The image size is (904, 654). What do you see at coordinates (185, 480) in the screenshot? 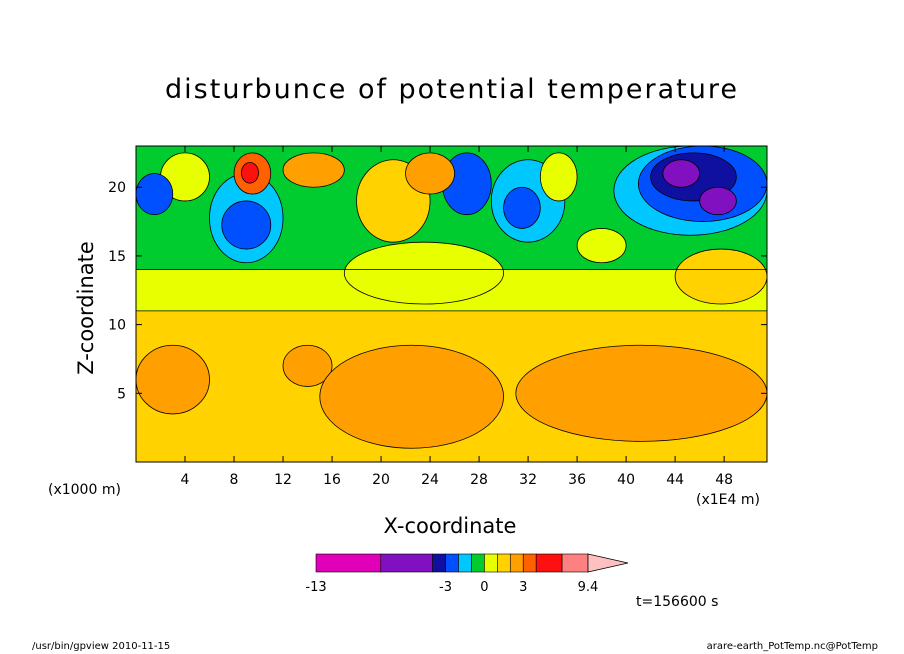
I see `x-tick-label: 4` at bounding box center [185, 480].